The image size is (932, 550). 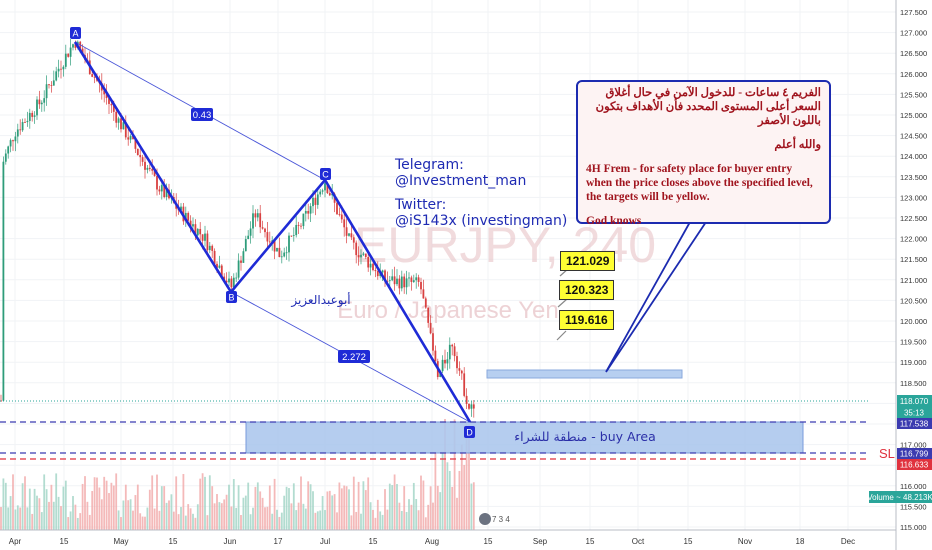 What do you see at coordinates (913, 280) in the screenshot?
I see `y-tick-label: 121.000` at bounding box center [913, 280].